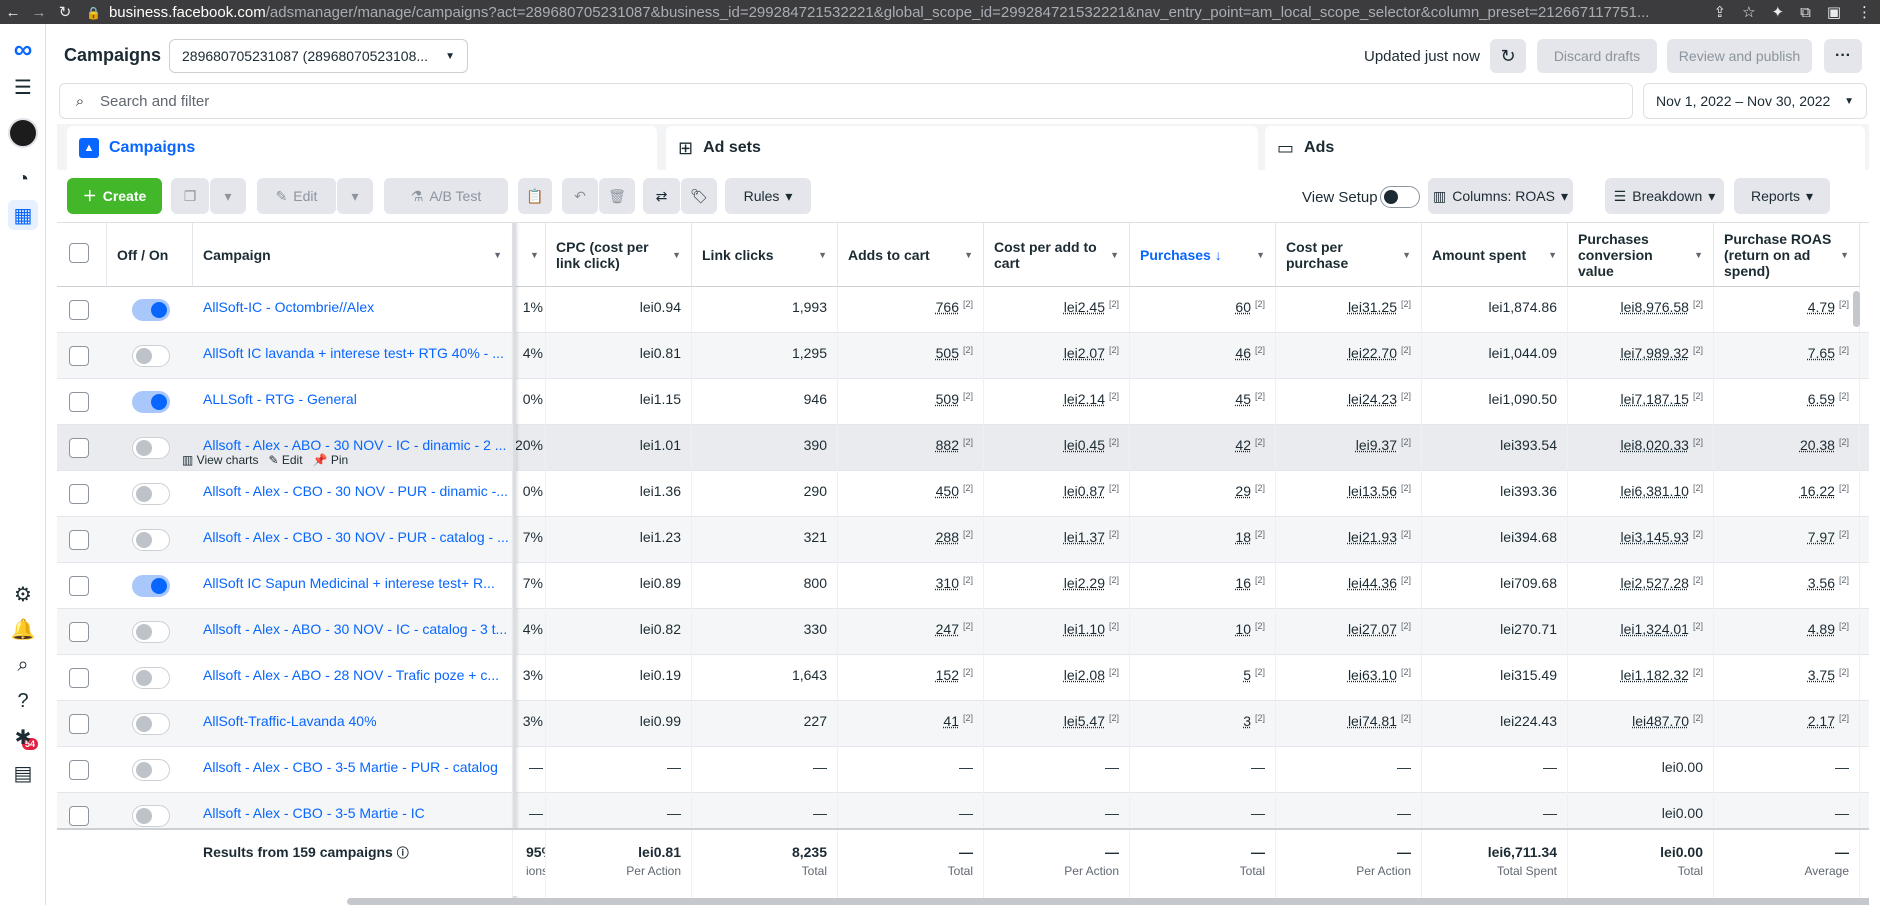 This screenshot has height=905, width=1880. I want to click on view-setup-toggle, so click(1400, 197).